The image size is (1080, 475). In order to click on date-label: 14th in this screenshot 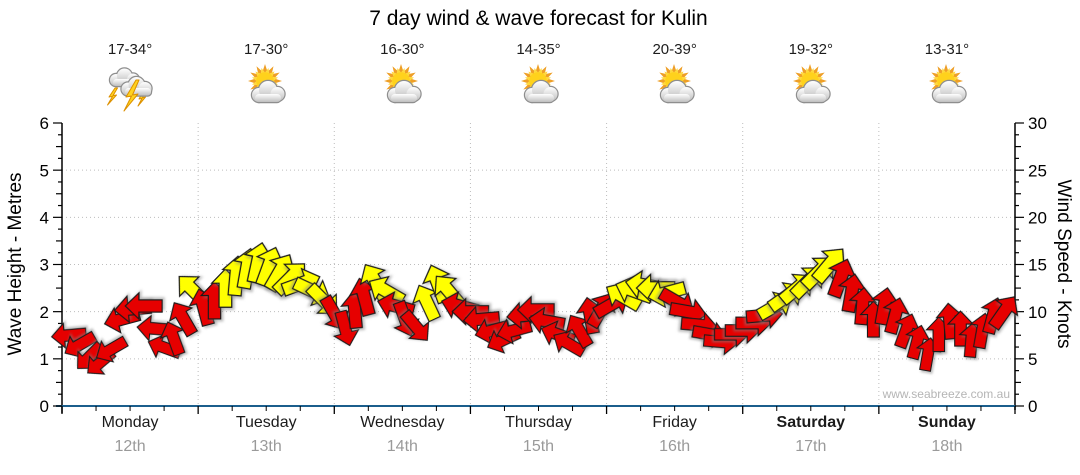, I will do `click(402, 446)`.